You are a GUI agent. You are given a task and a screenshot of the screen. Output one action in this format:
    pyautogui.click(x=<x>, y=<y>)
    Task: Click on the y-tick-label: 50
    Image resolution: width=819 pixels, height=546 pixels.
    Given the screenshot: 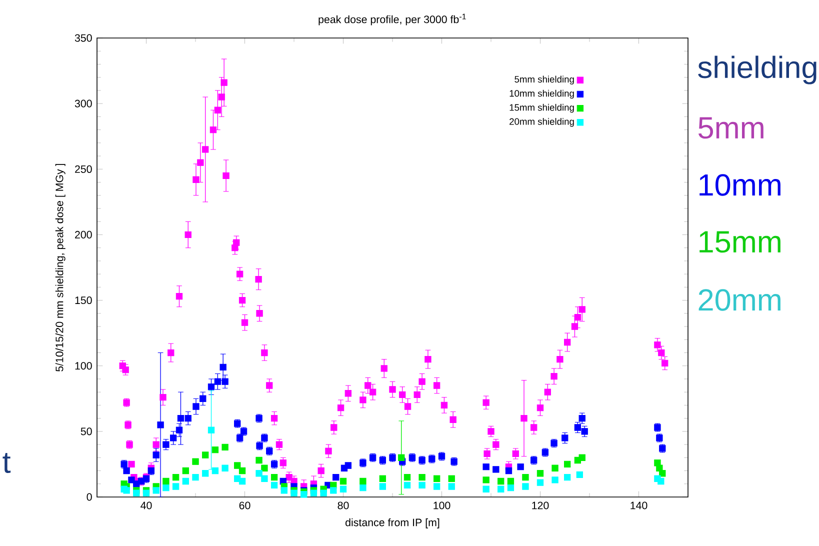 What is the action you would take?
    pyautogui.click(x=86, y=432)
    